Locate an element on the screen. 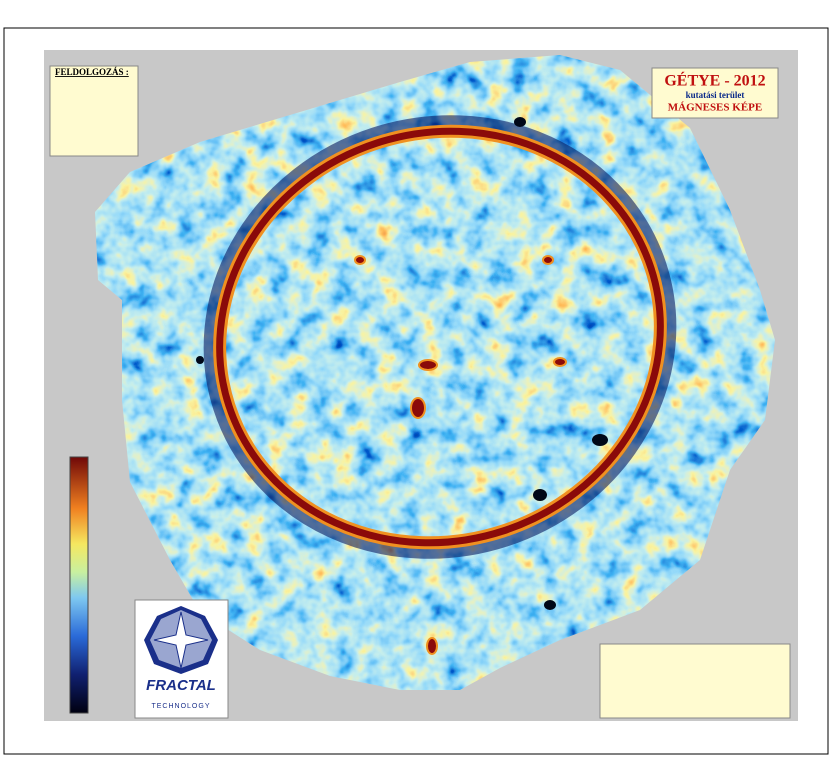 This screenshot has width=832, height=758. processing-title: FELDOLGOZÁS : is located at coordinates (92, 72).